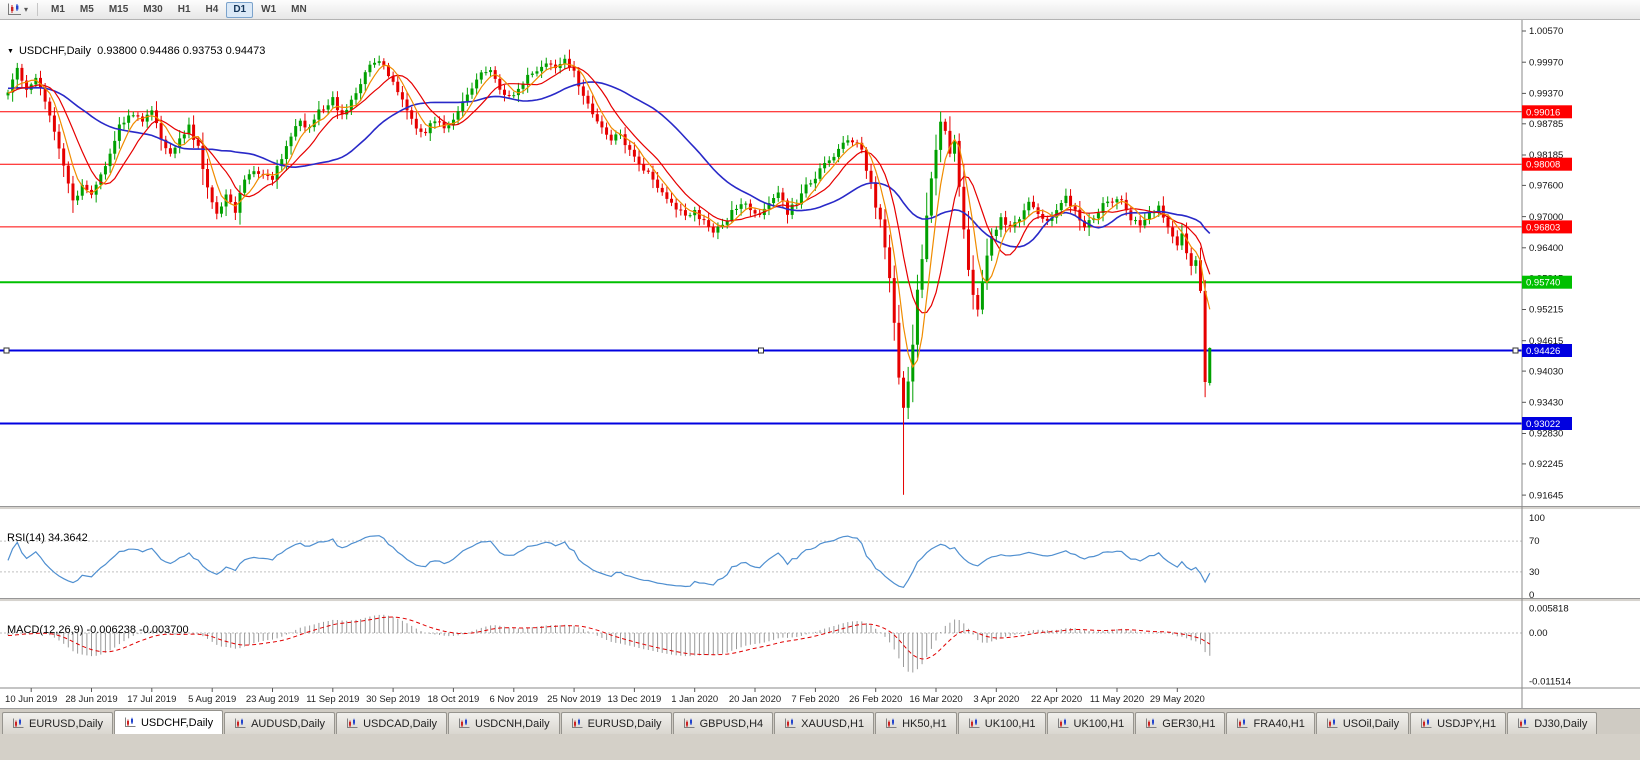  I want to click on toolbar-separator, so click(38, 9).